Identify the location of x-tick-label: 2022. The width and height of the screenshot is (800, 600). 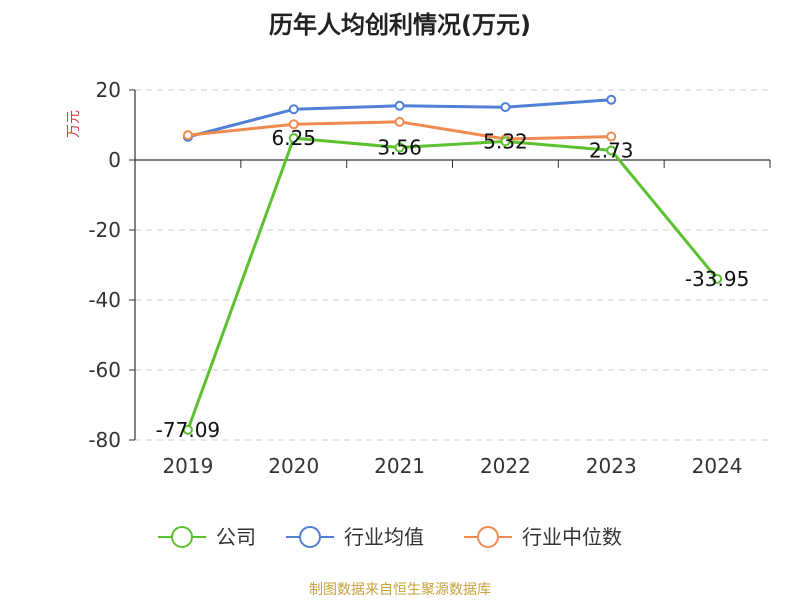
(505, 466).